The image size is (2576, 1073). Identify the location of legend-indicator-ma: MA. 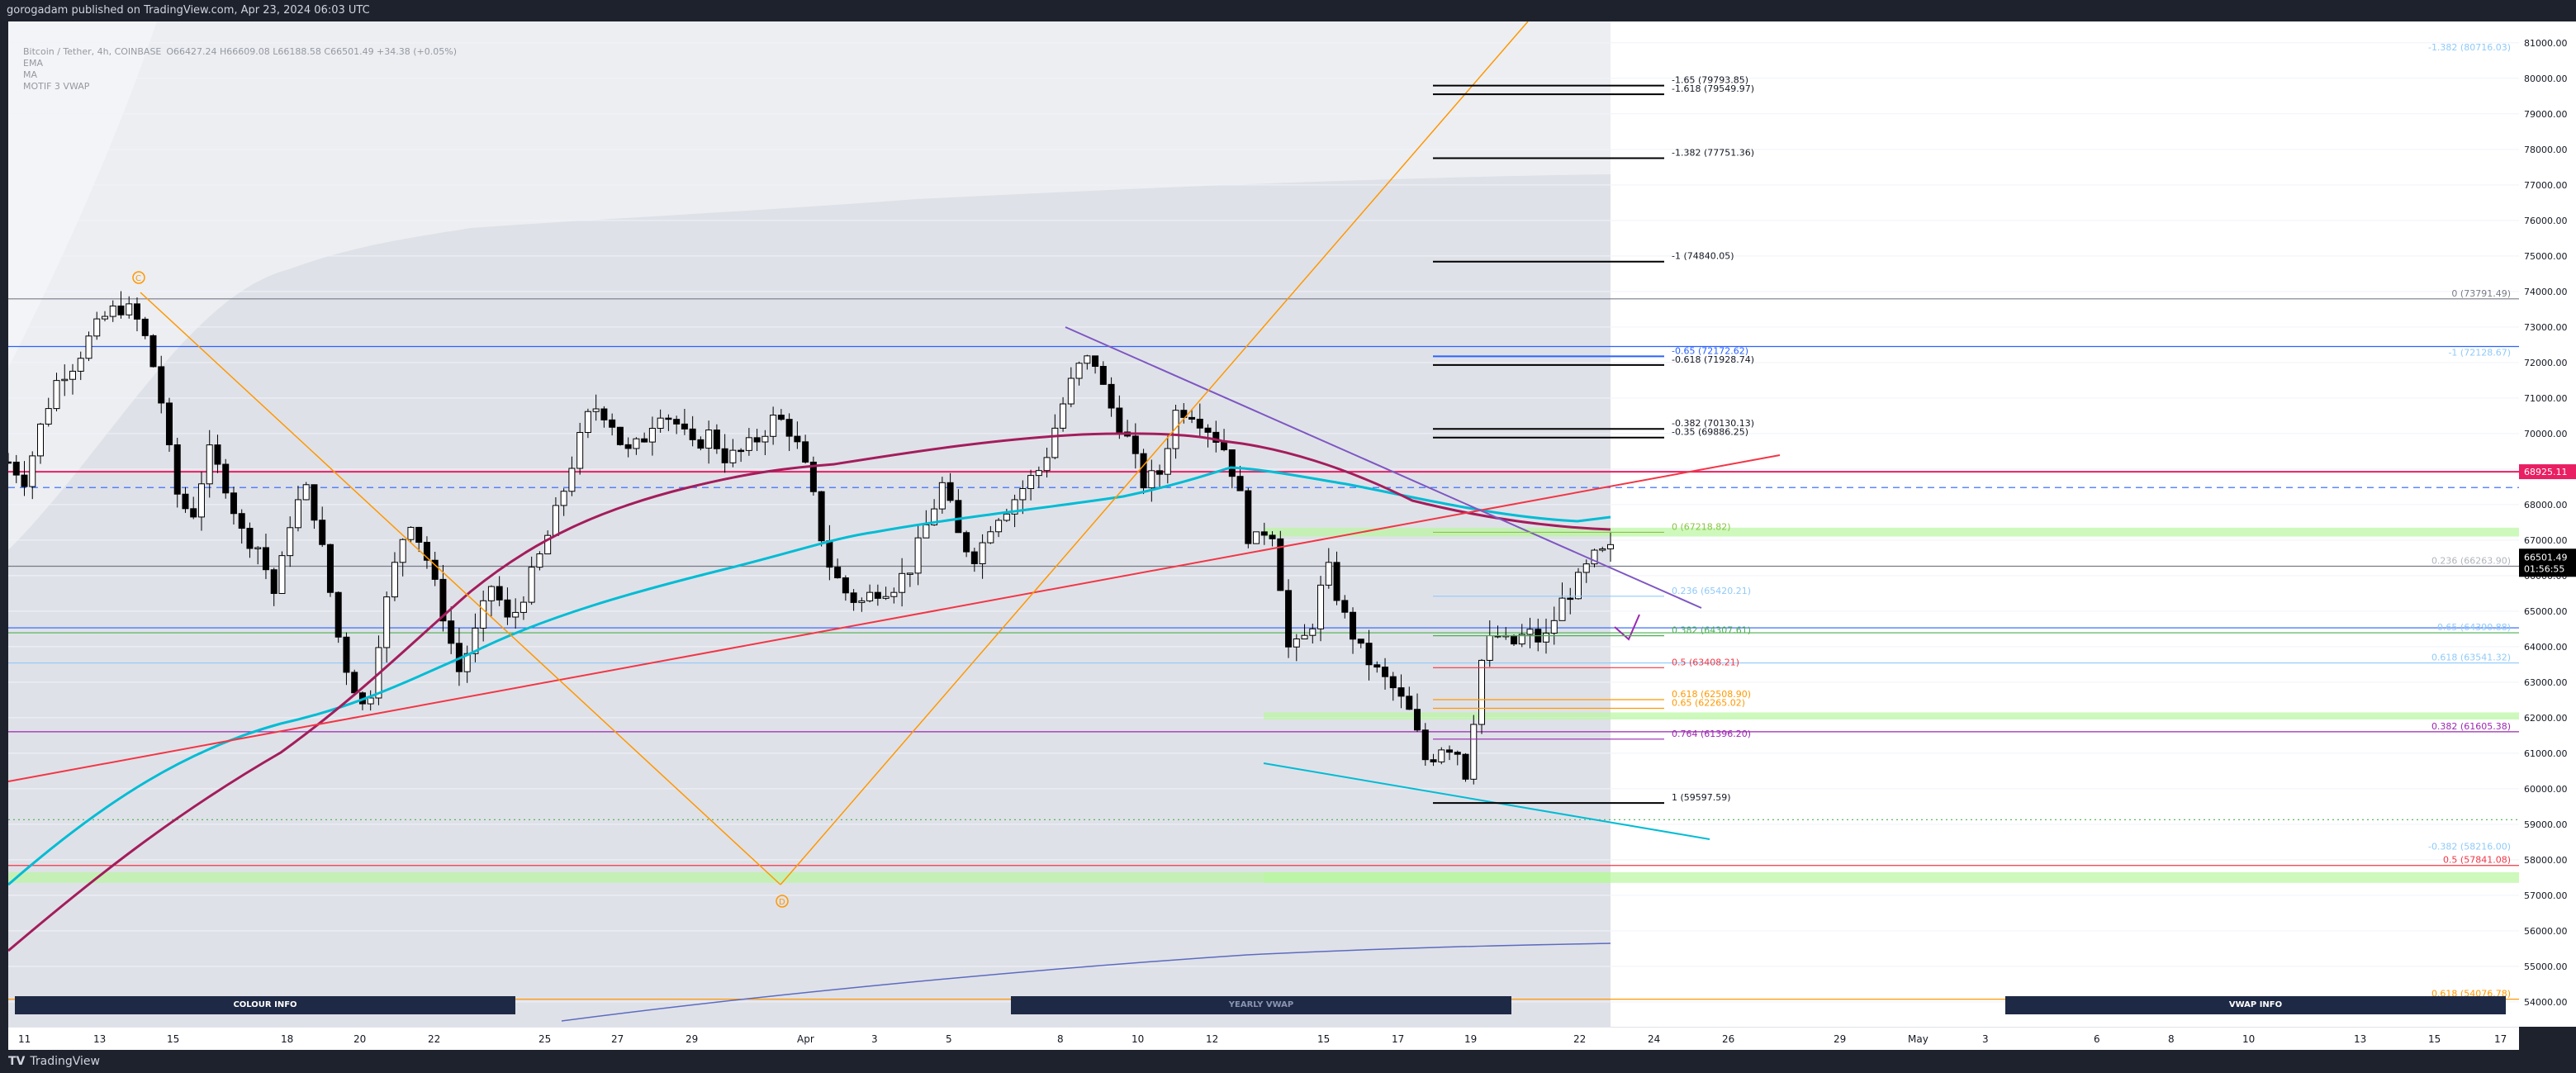
(31, 74).